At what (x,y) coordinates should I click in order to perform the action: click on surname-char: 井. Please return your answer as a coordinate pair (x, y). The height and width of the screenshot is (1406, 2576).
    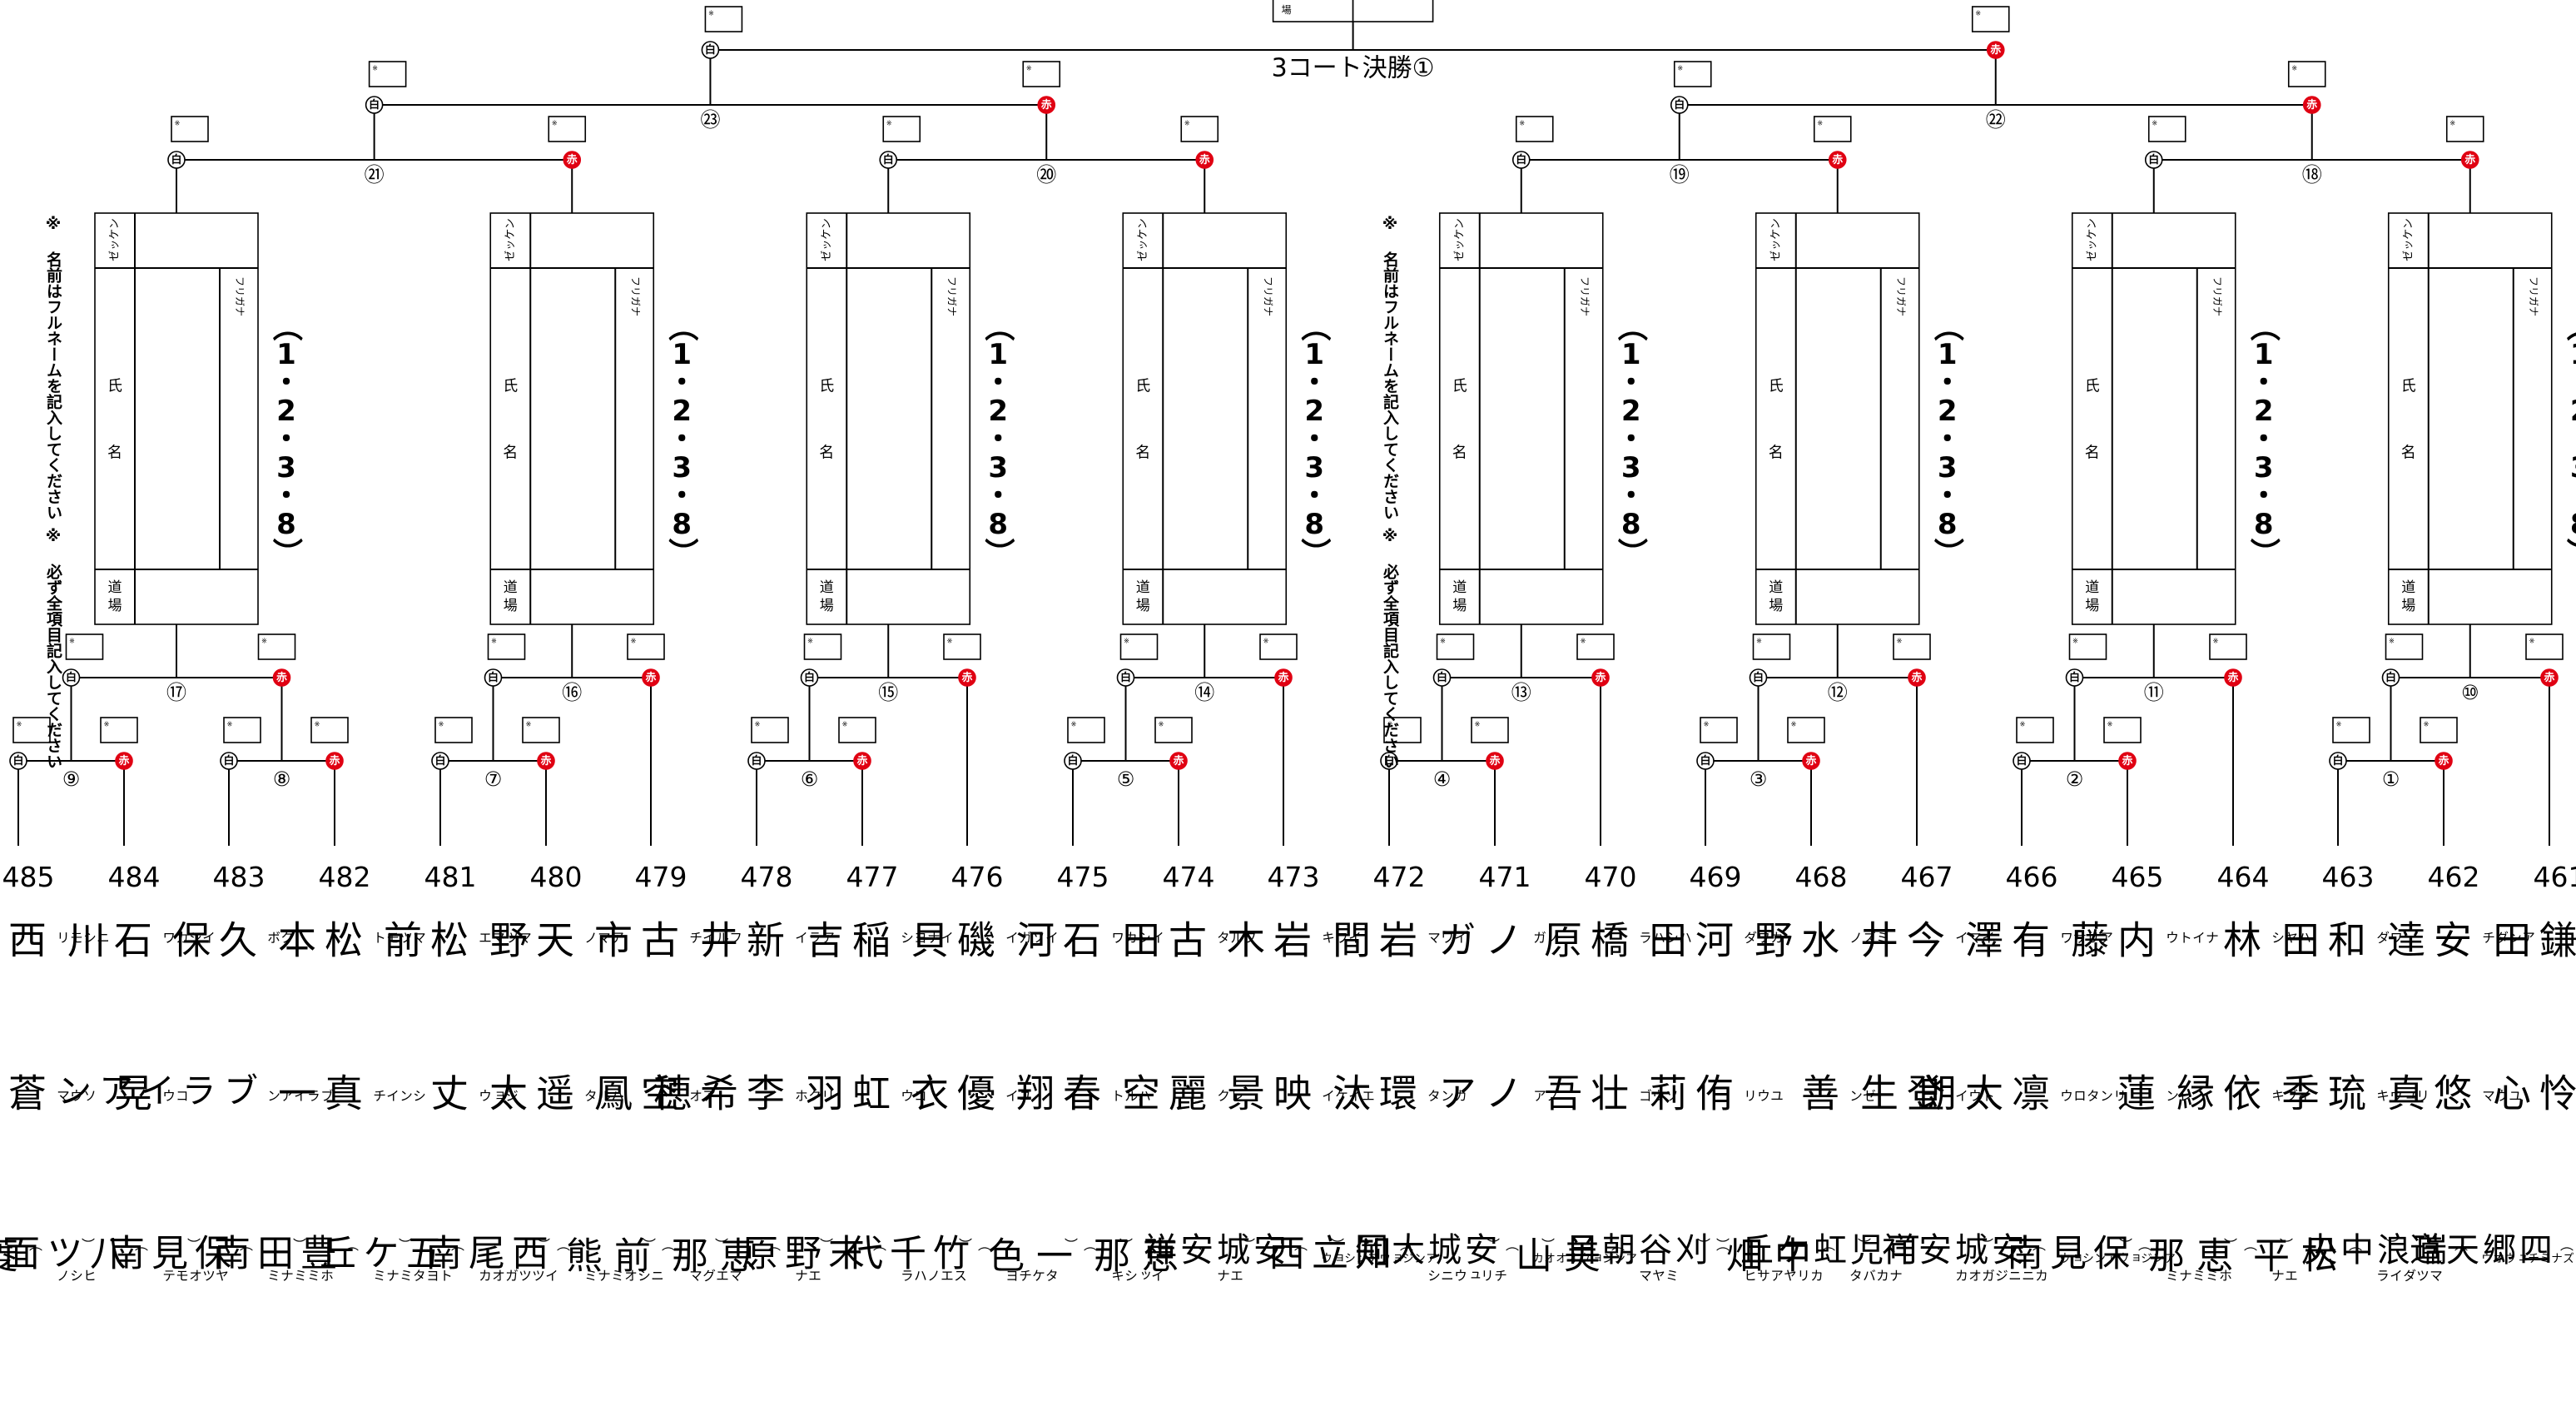
    Looking at the image, I should click on (716, 939).